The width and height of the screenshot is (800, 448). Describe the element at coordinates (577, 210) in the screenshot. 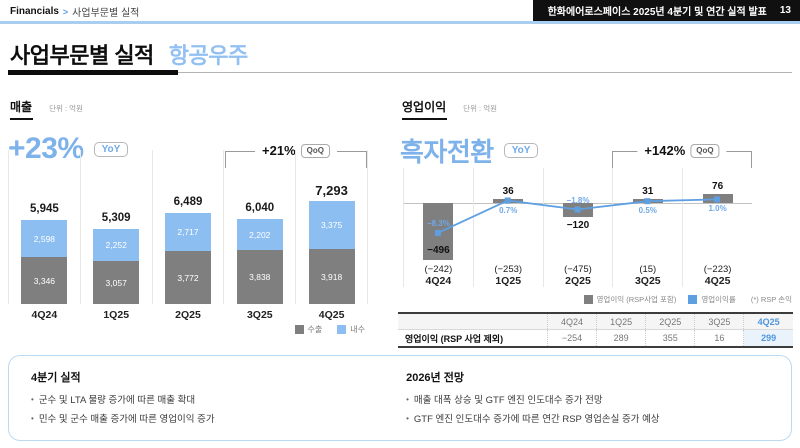

I see `profit-bar-2Q25` at that location.